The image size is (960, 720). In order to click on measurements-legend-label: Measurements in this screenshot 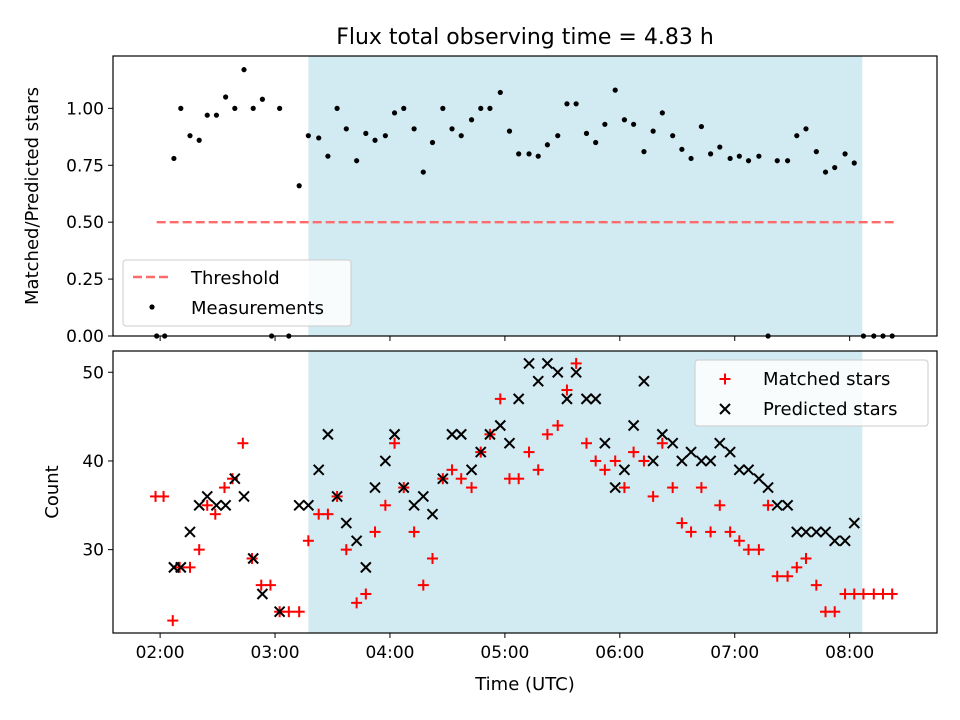, I will do `click(257, 308)`.